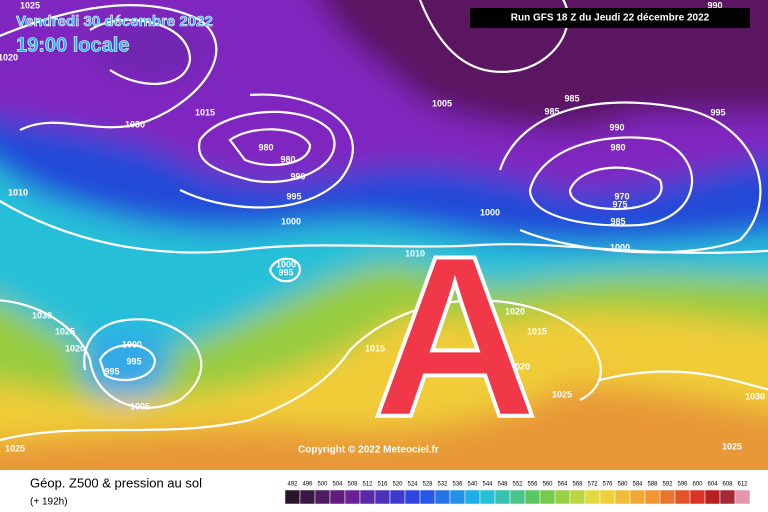 The height and width of the screenshot is (512, 768). What do you see at coordinates (307, 485) in the screenshot?
I see `scale-label: 496` at bounding box center [307, 485].